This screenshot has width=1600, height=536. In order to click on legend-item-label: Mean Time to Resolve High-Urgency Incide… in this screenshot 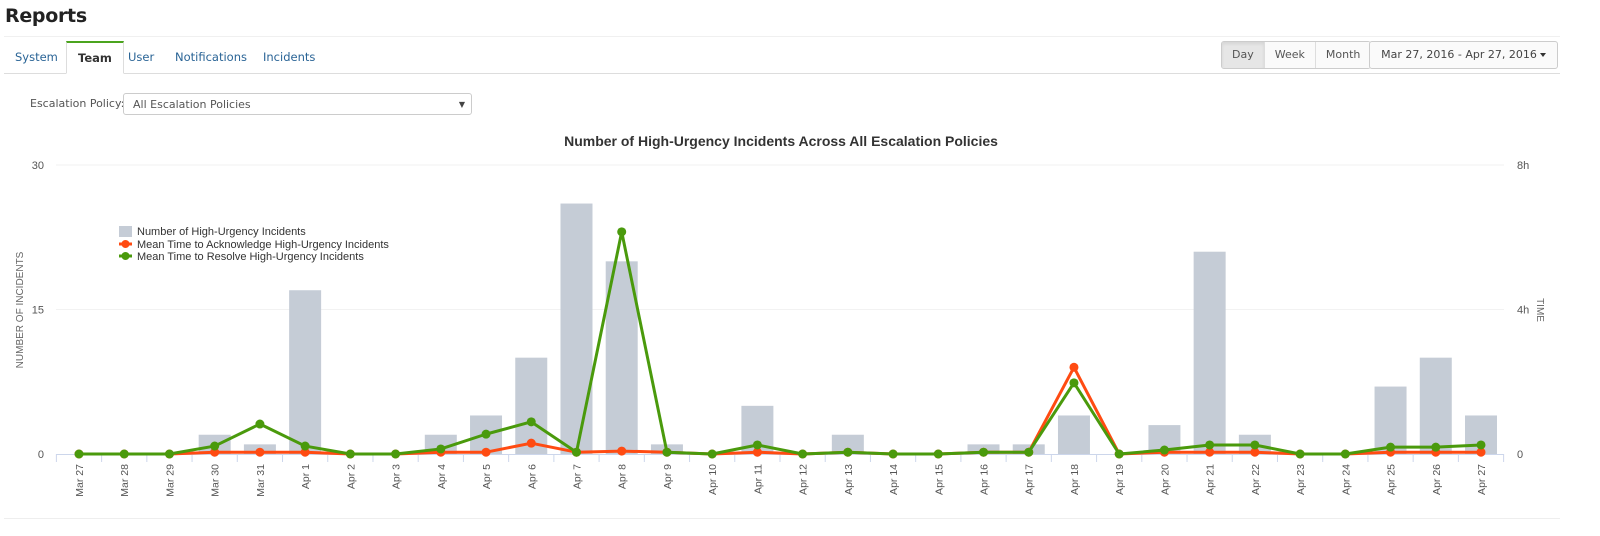, I will do `click(250, 257)`.